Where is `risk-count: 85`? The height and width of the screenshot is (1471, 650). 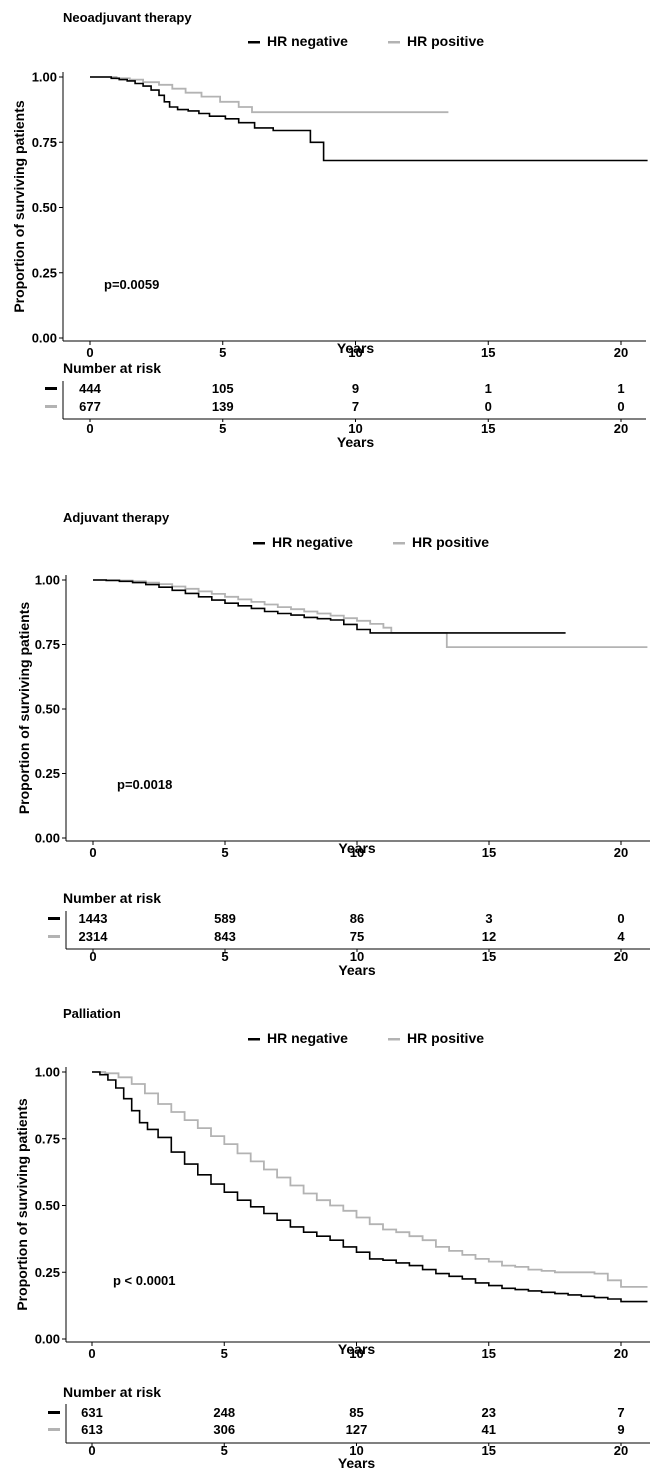 risk-count: 85 is located at coordinates (356, 1412).